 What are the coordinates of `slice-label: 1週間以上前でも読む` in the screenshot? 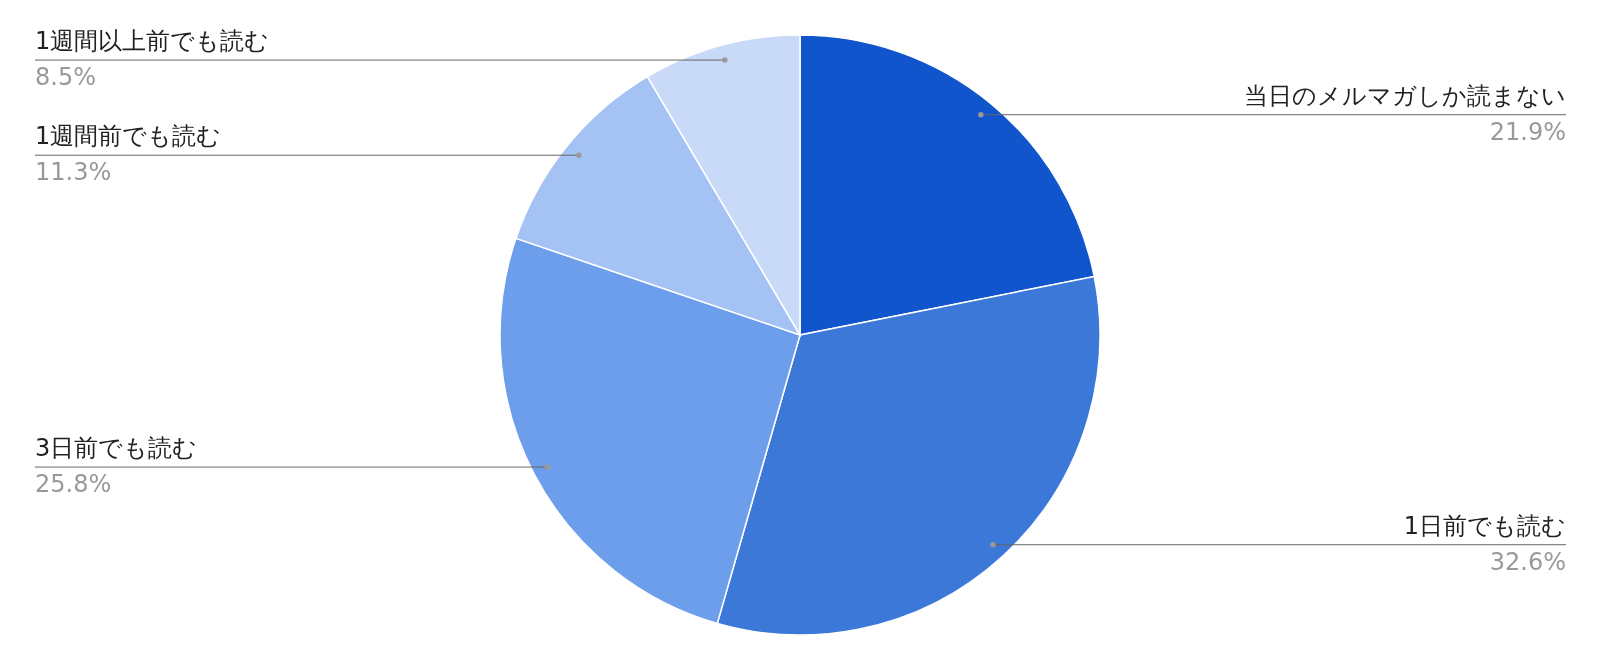 It's located at (152, 41).